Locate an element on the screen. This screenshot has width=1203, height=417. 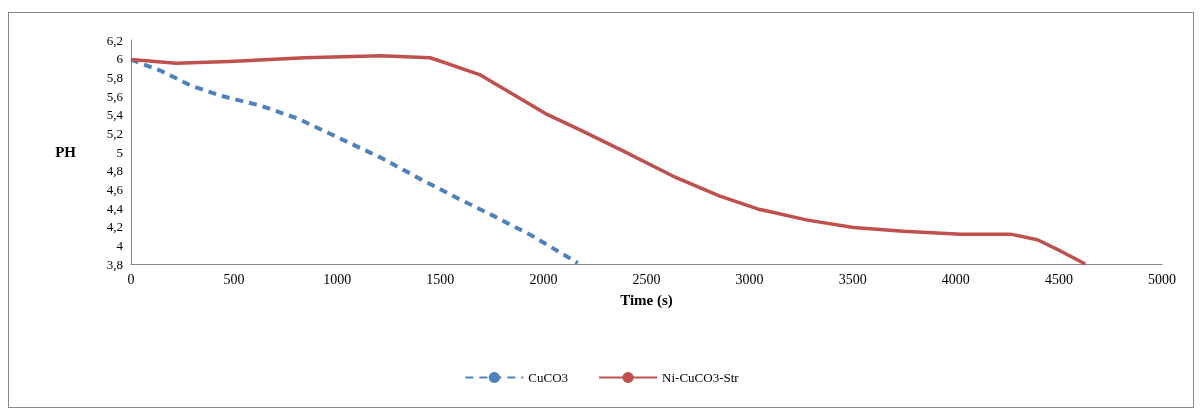
y-tick-label: 5,6 is located at coordinates (115, 96).